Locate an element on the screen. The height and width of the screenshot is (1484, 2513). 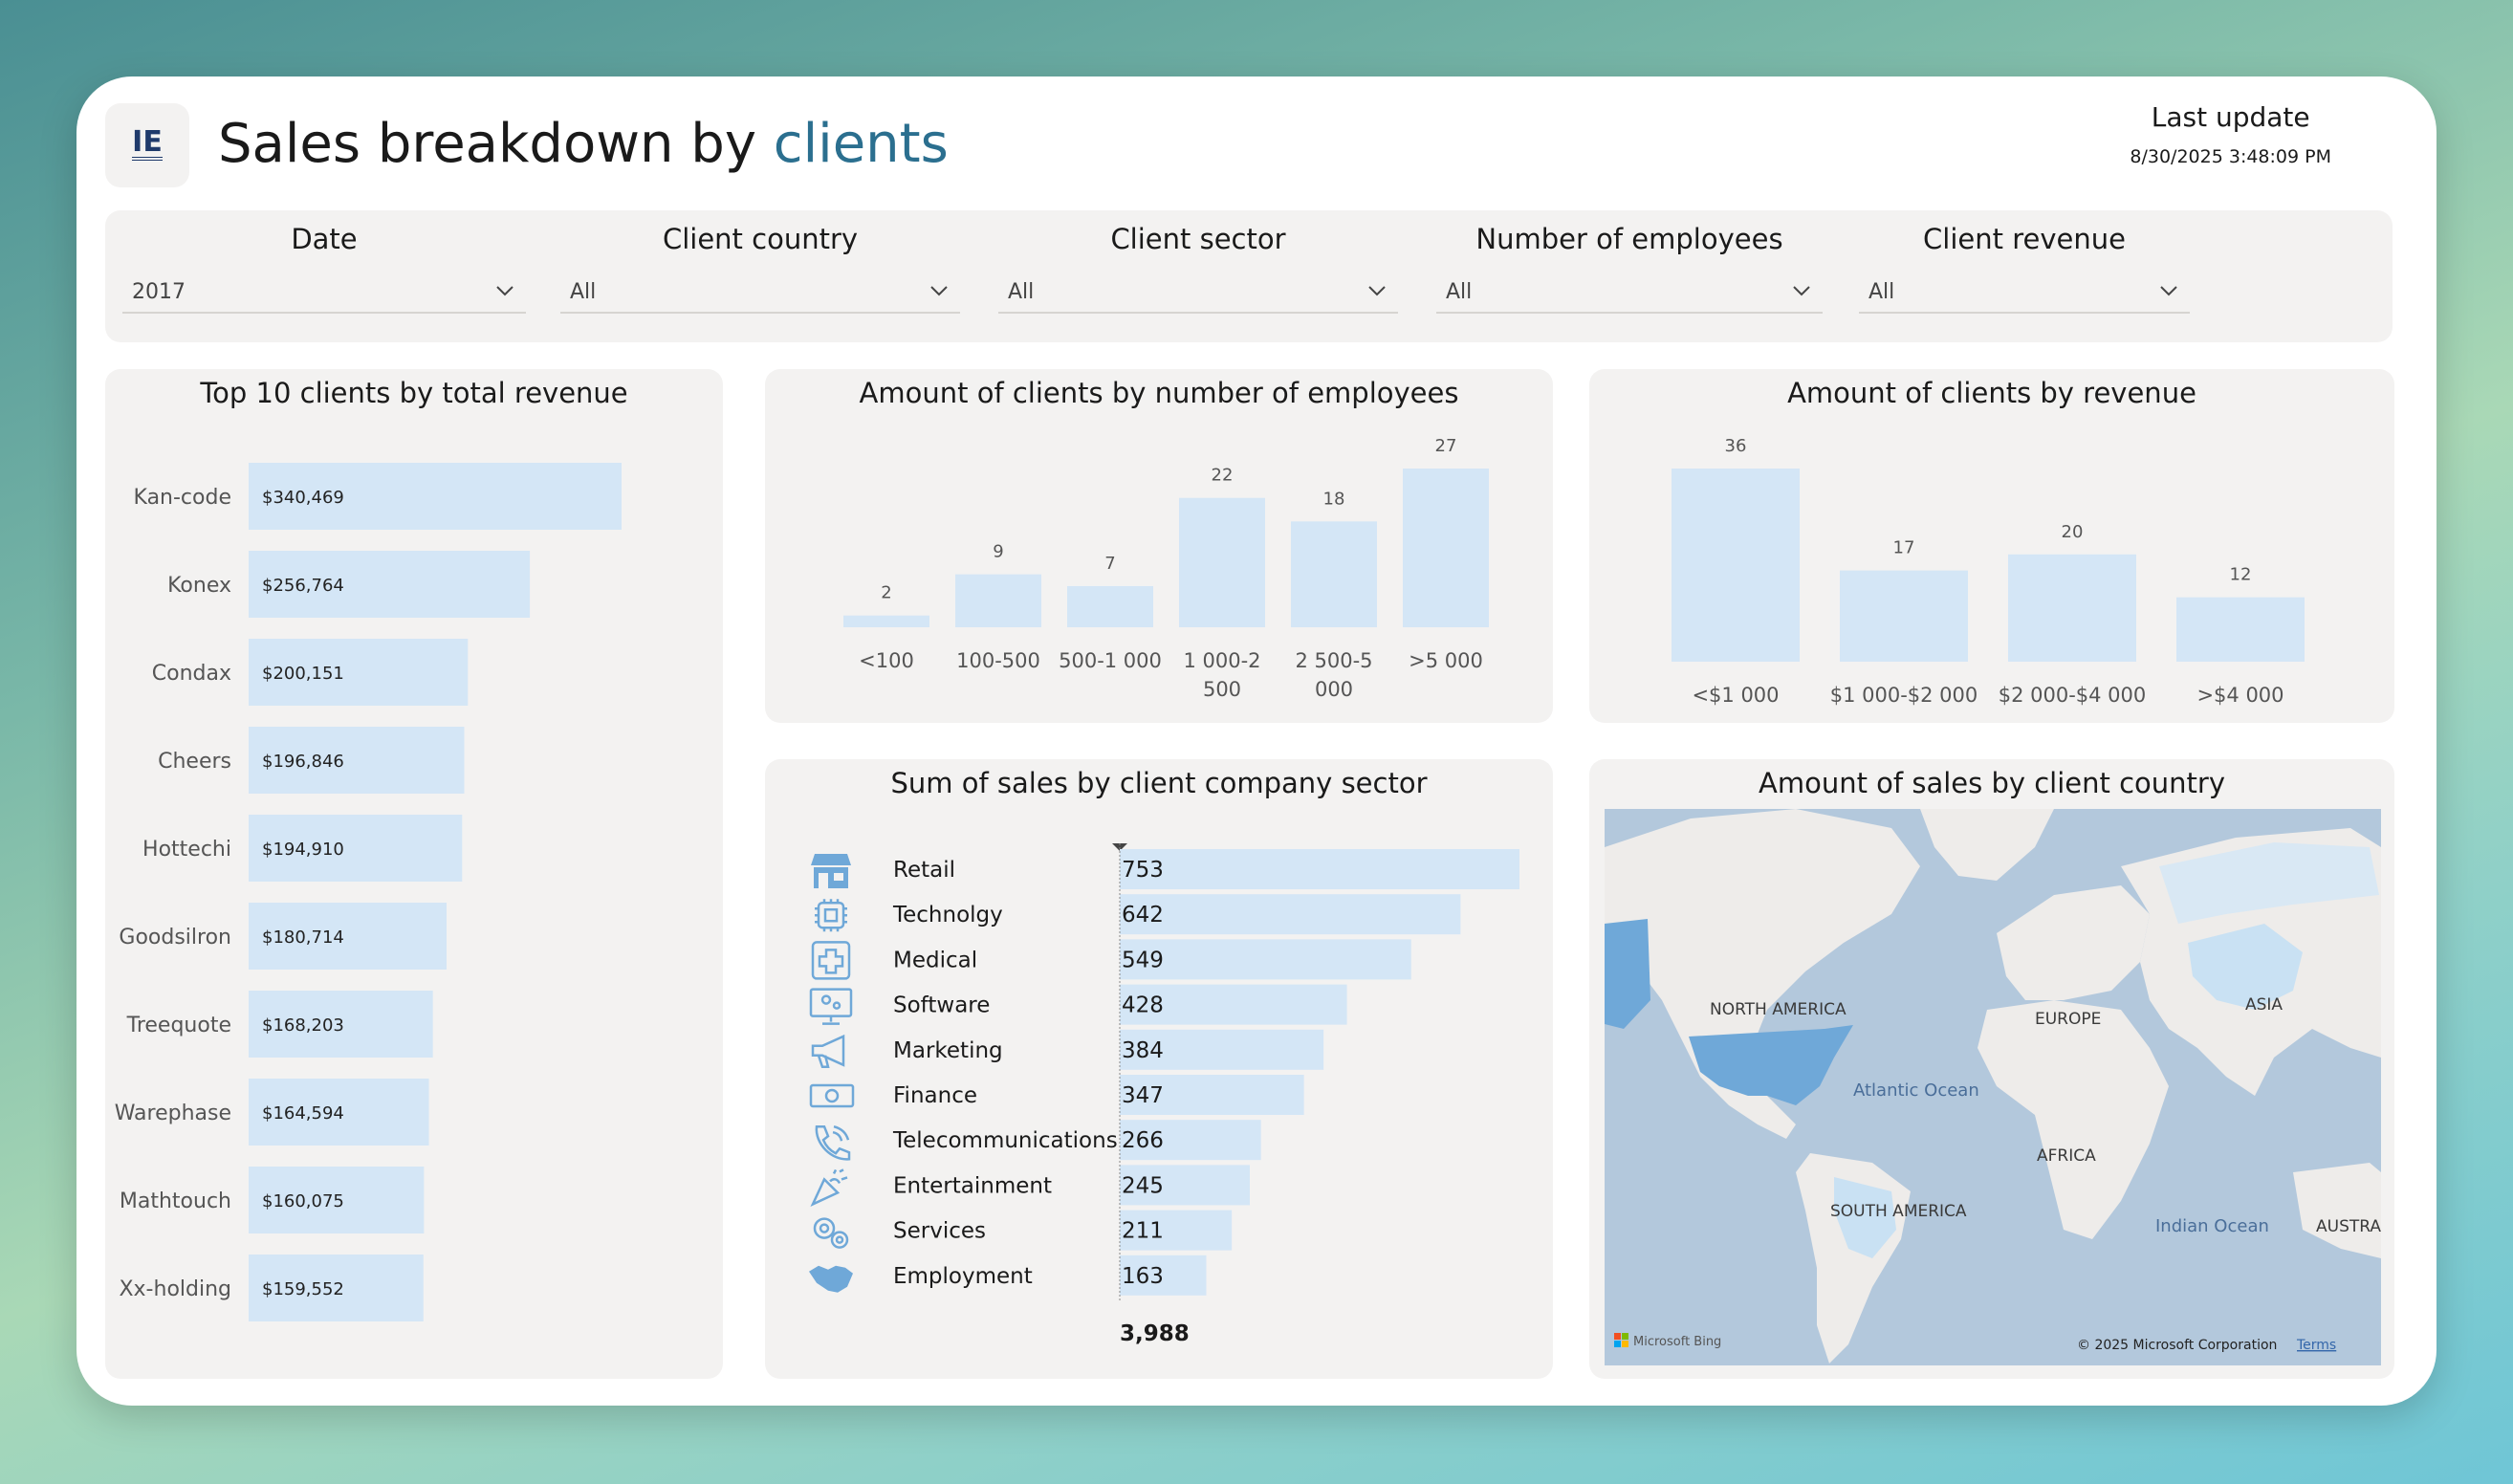
top-client-value: $164,594 is located at coordinates (303, 1113).